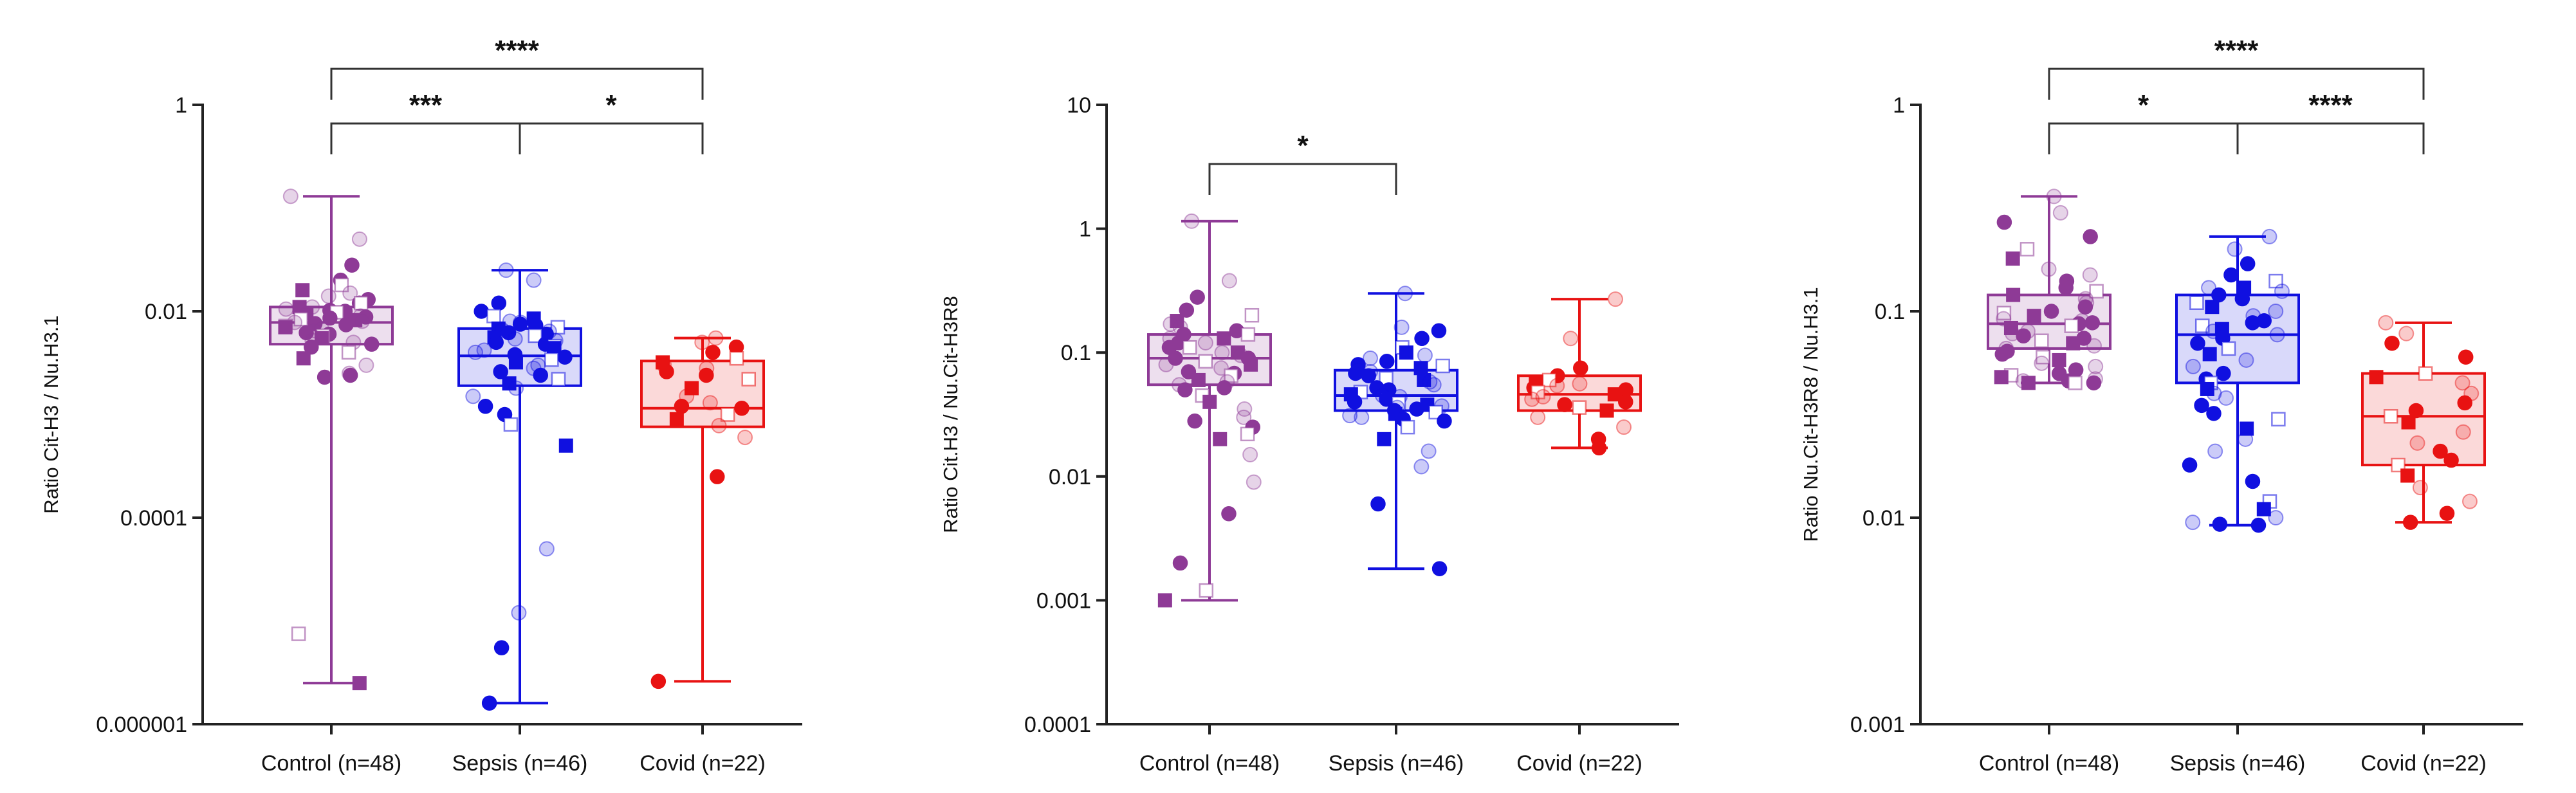  Describe the element at coordinates (1877, 725) in the screenshot. I see `y-tick-label: 0.001` at that location.